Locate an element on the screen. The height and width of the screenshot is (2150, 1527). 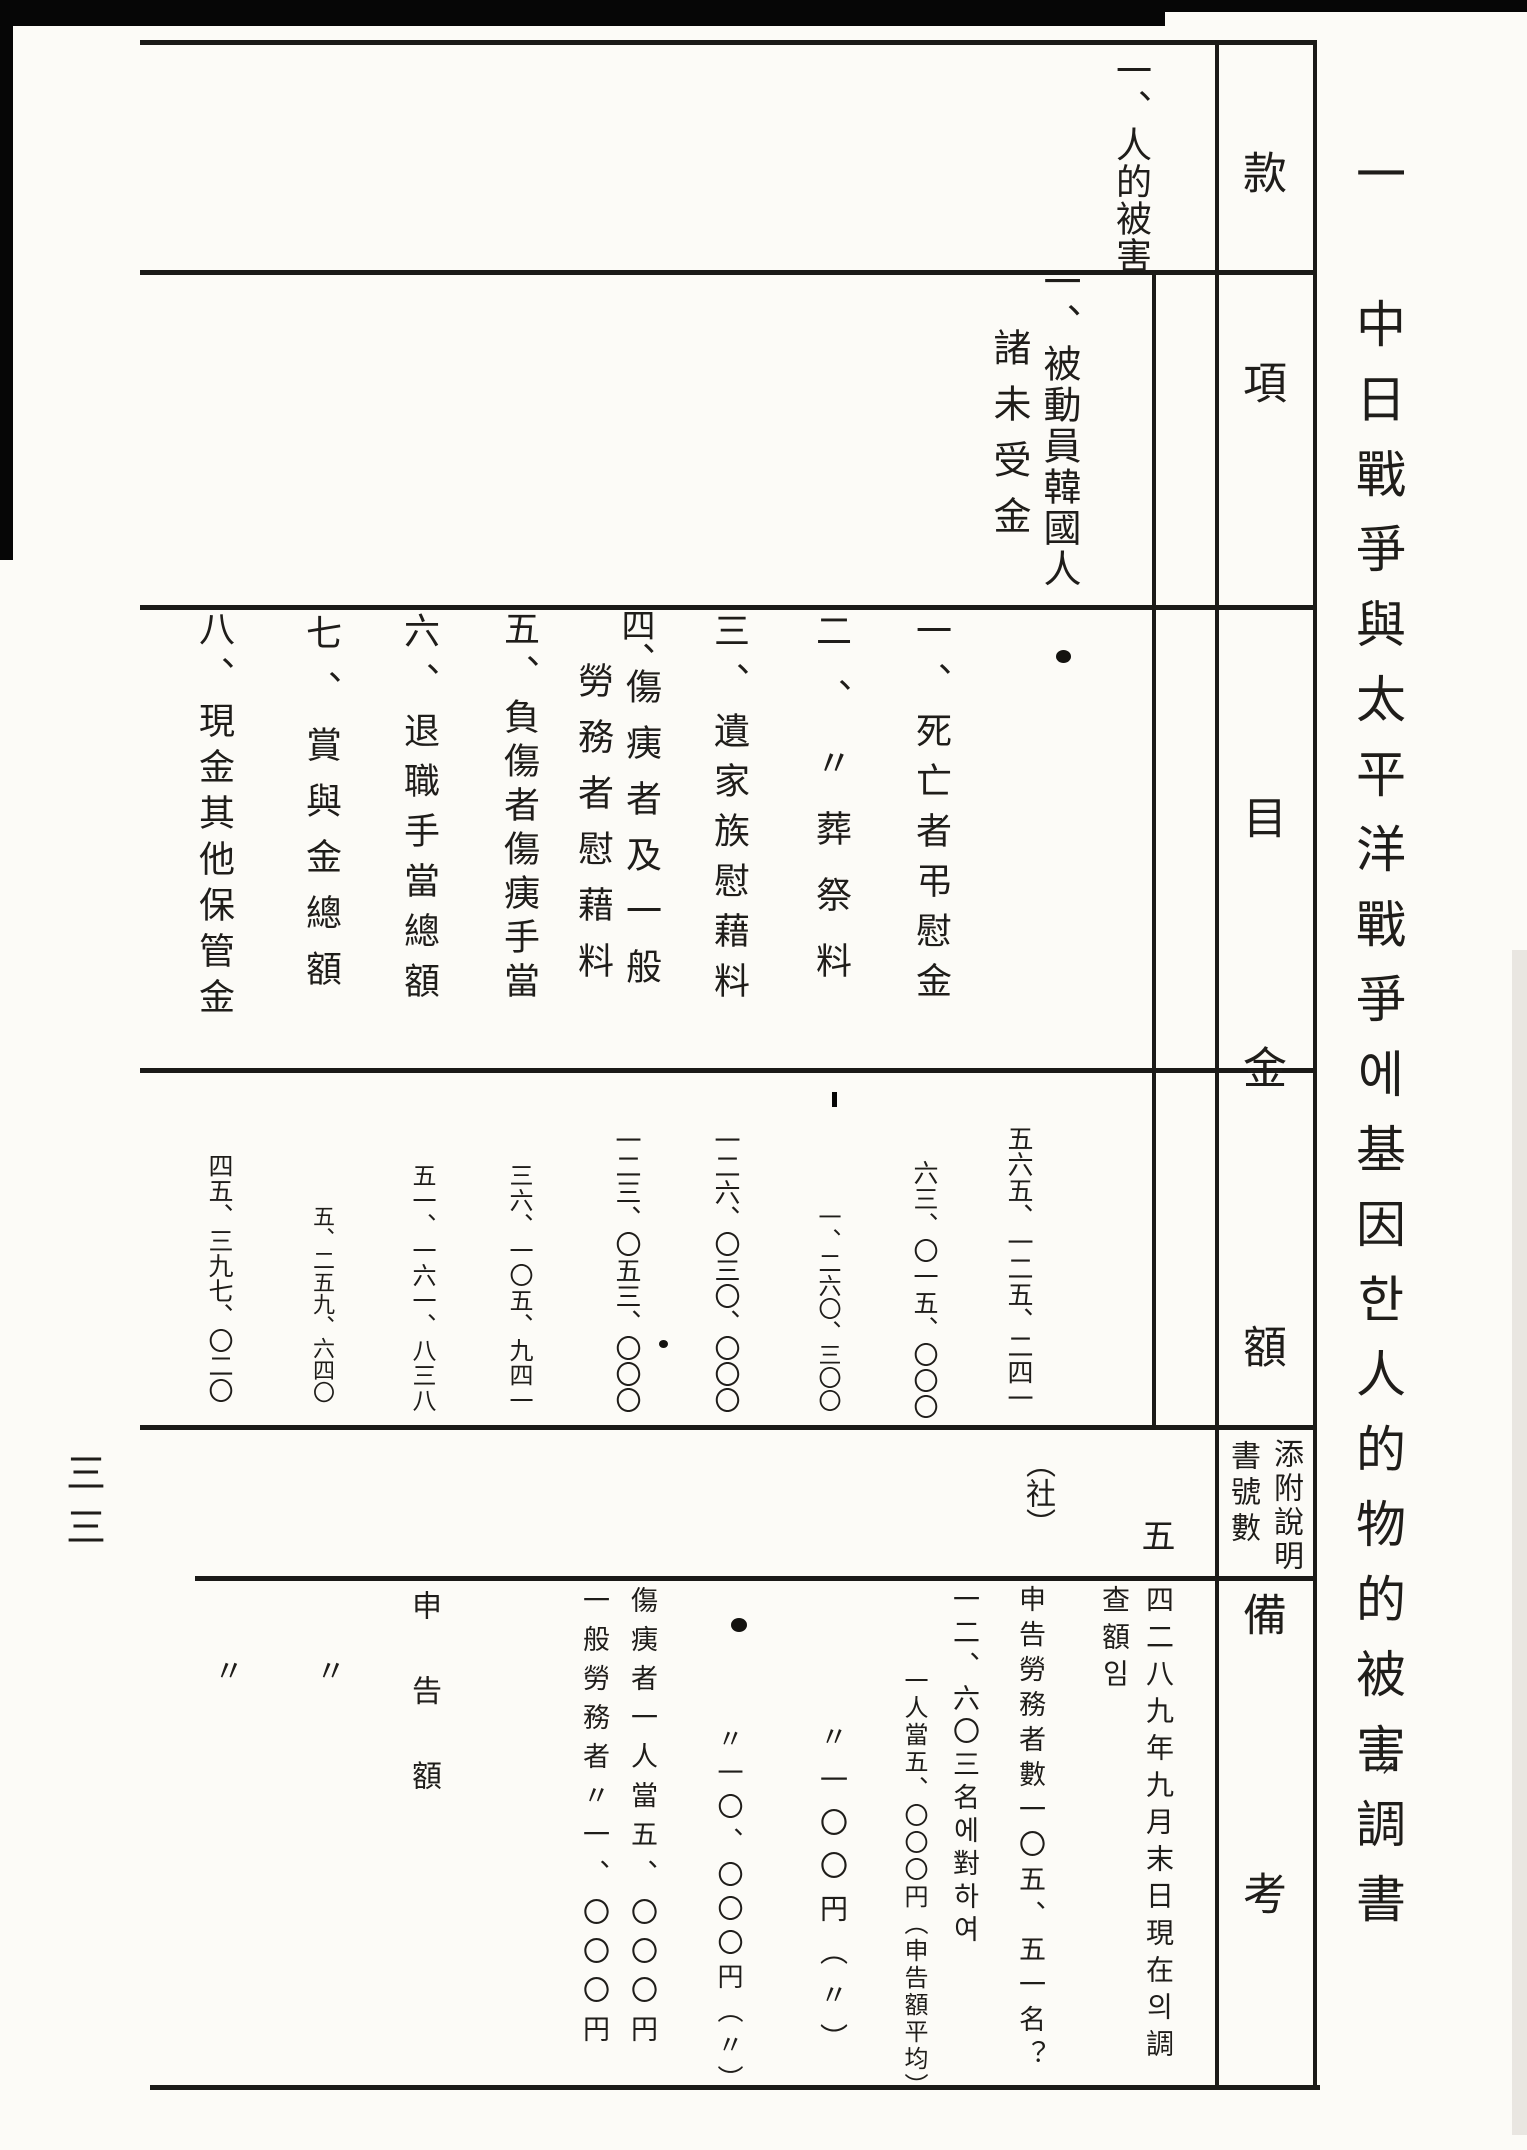
item-3-name: 三、遺家族慰藉料 is located at coordinates (728, 812).